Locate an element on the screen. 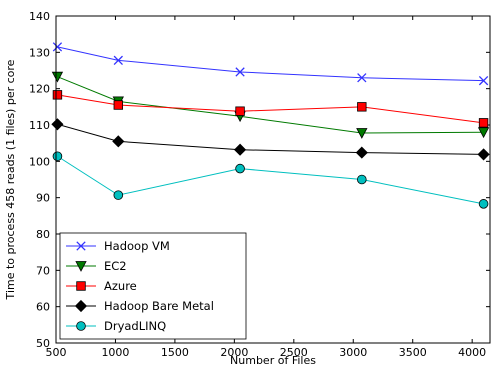 The width and height of the screenshot is (496, 366). y-tick-label: 140 is located at coordinates (39, 16).